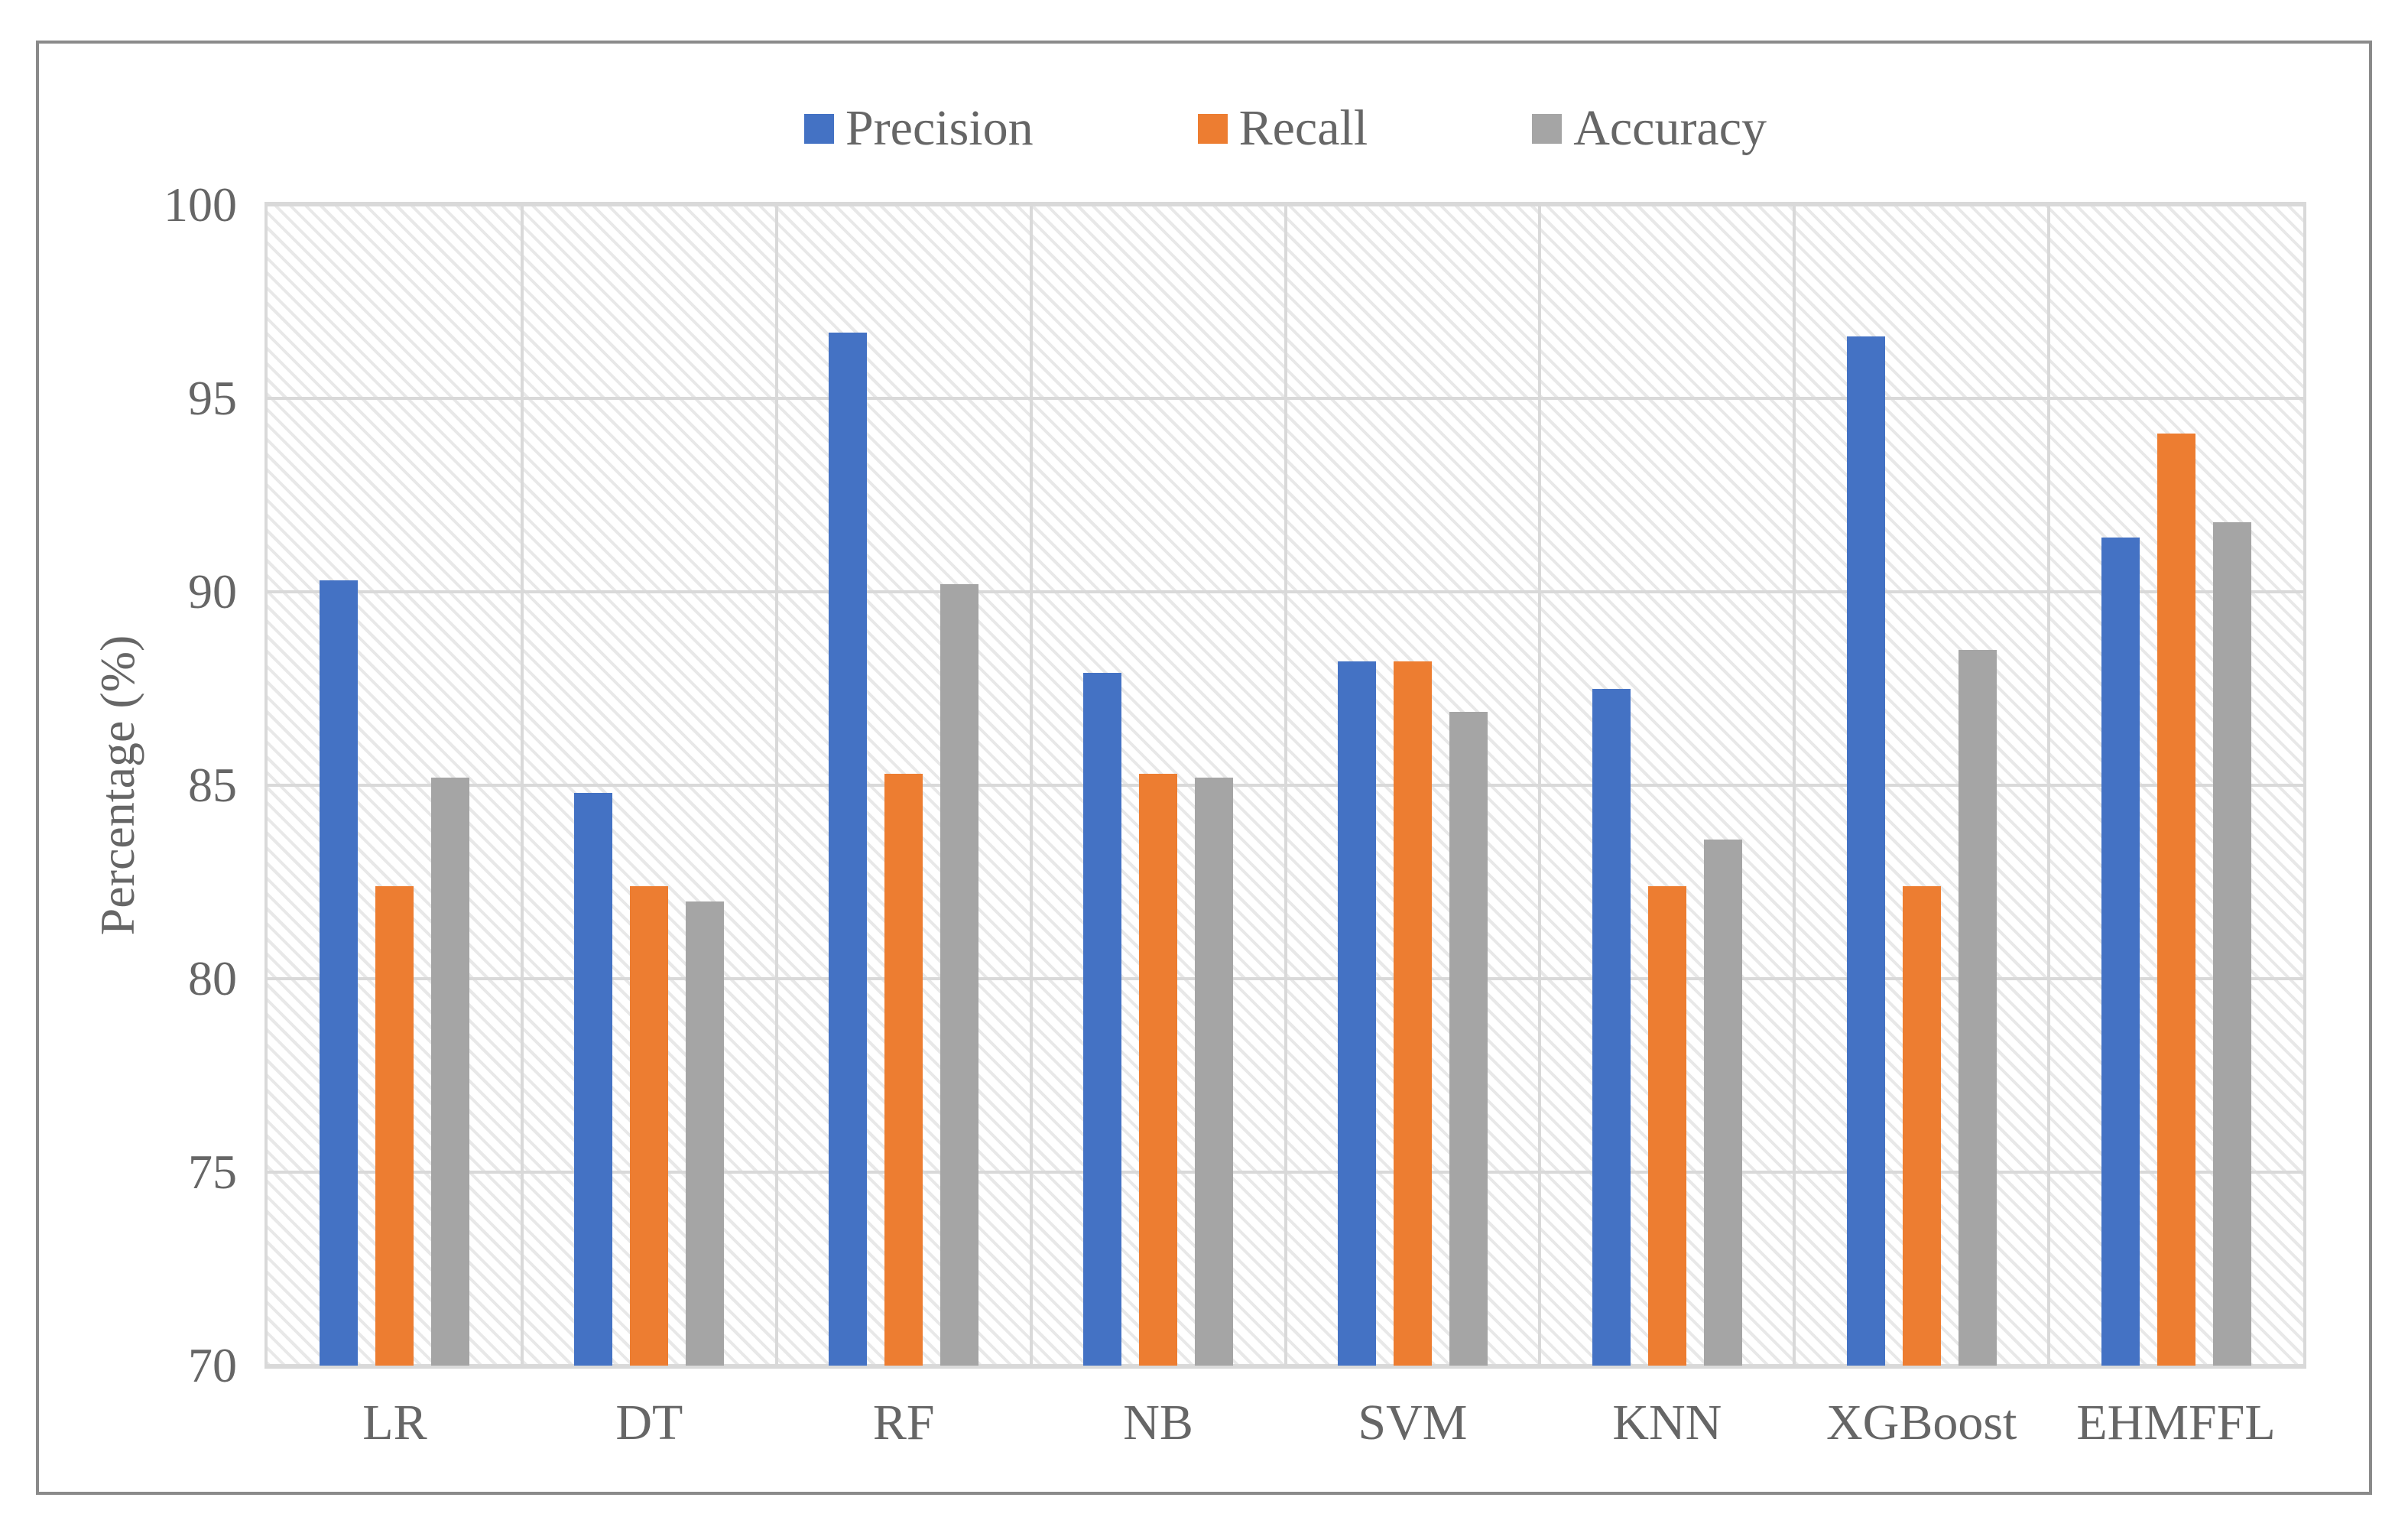 The height and width of the screenshot is (1530, 2408). Describe the element at coordinates (2231, 943) in the screenshot. I see `bar-accuracy-ehmffl` at that location.